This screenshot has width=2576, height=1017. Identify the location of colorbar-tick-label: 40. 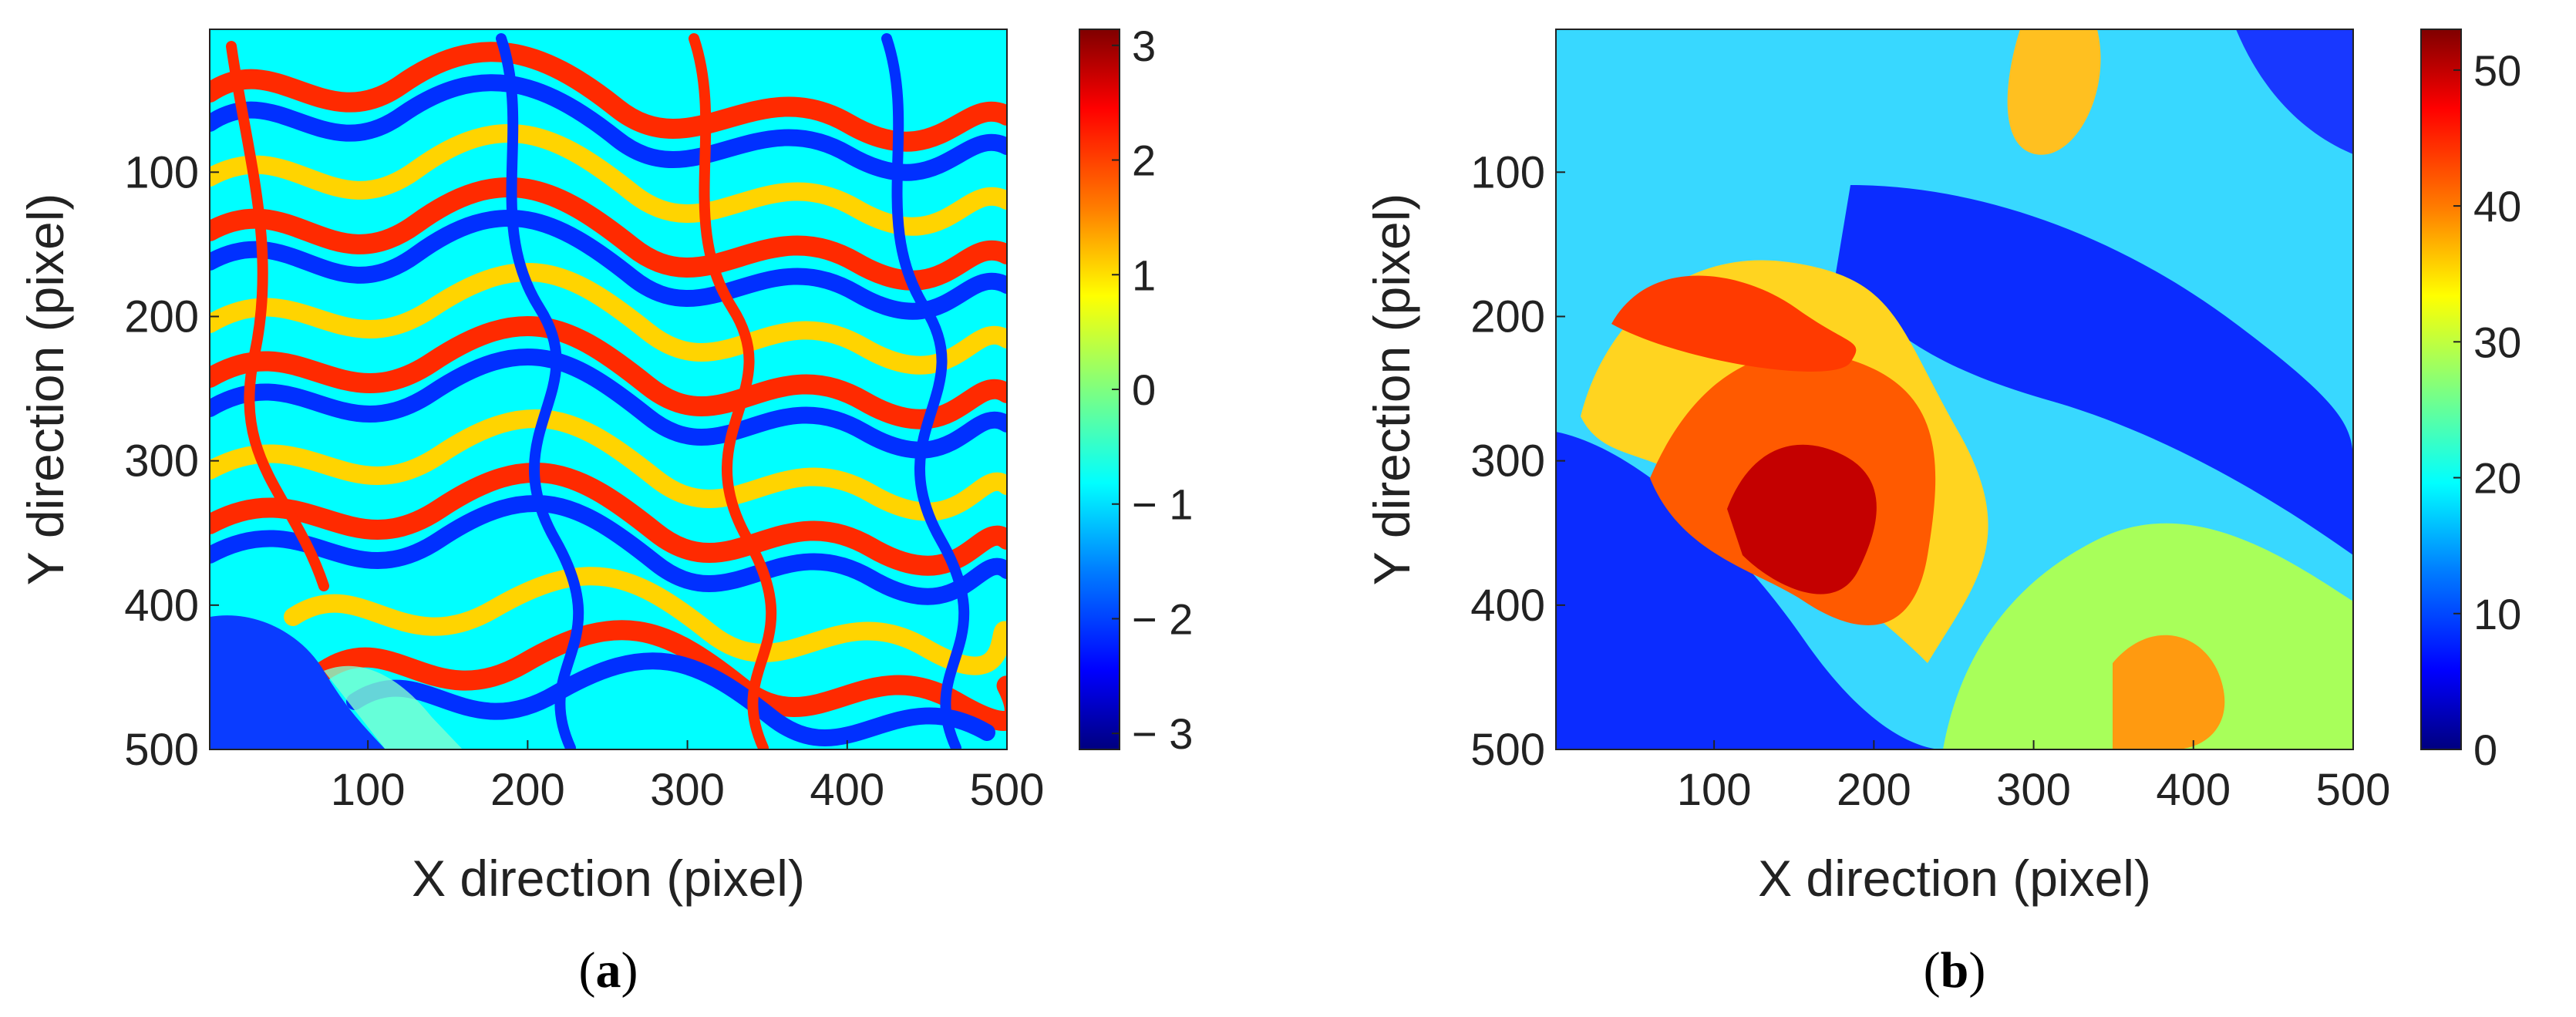
(2497, 206).